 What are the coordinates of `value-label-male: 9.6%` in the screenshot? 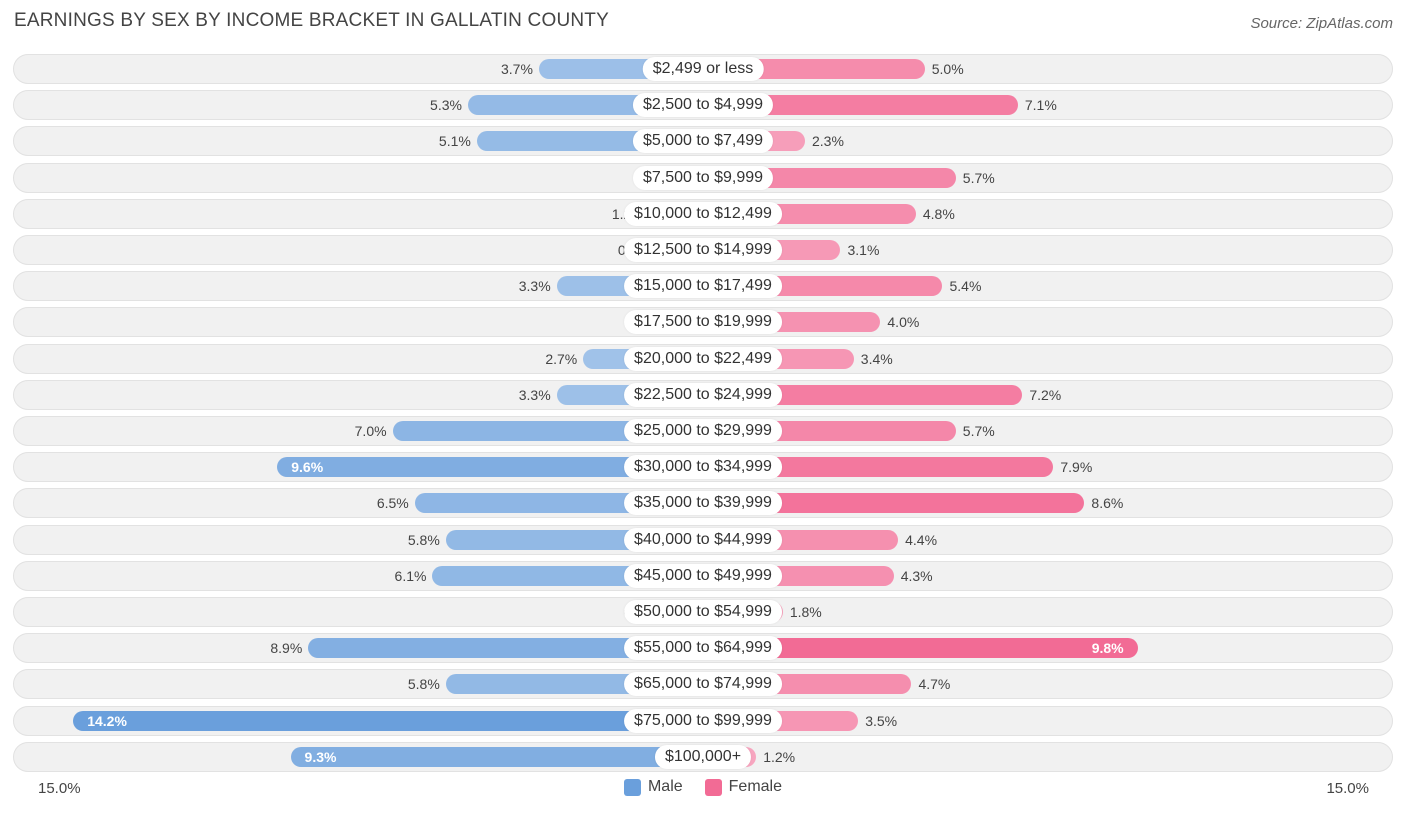 It's located at (307, 467).